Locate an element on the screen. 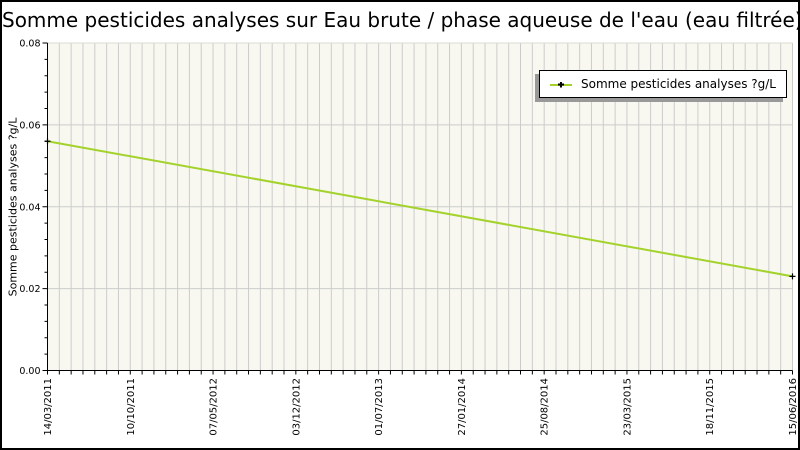  legend-point-marker-icon is located at coordinates (561, 84).